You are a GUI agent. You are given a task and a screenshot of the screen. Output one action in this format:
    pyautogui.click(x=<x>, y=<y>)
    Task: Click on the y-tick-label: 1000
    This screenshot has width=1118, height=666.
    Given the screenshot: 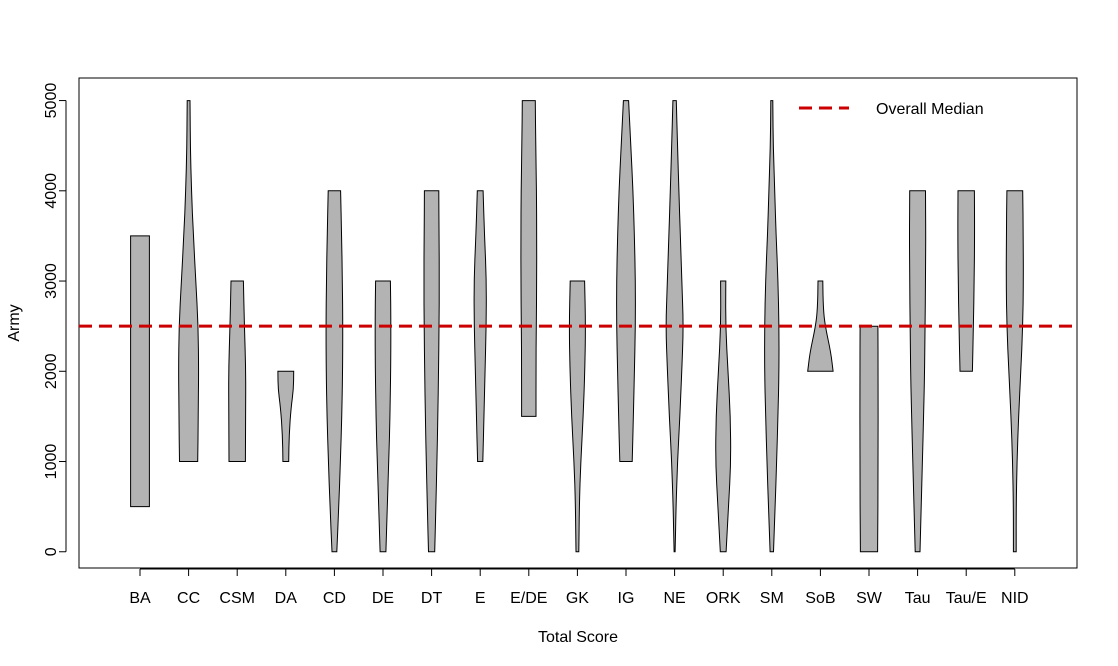 What is the action you would take?
    pyautogui.click(x=51, y=462)
    